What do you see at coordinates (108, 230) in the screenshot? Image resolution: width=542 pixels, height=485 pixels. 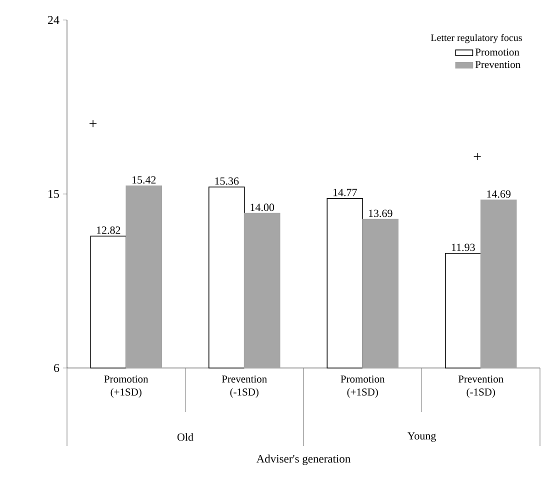 I see `data-label: 12.82` at bounding box center [108, 230].